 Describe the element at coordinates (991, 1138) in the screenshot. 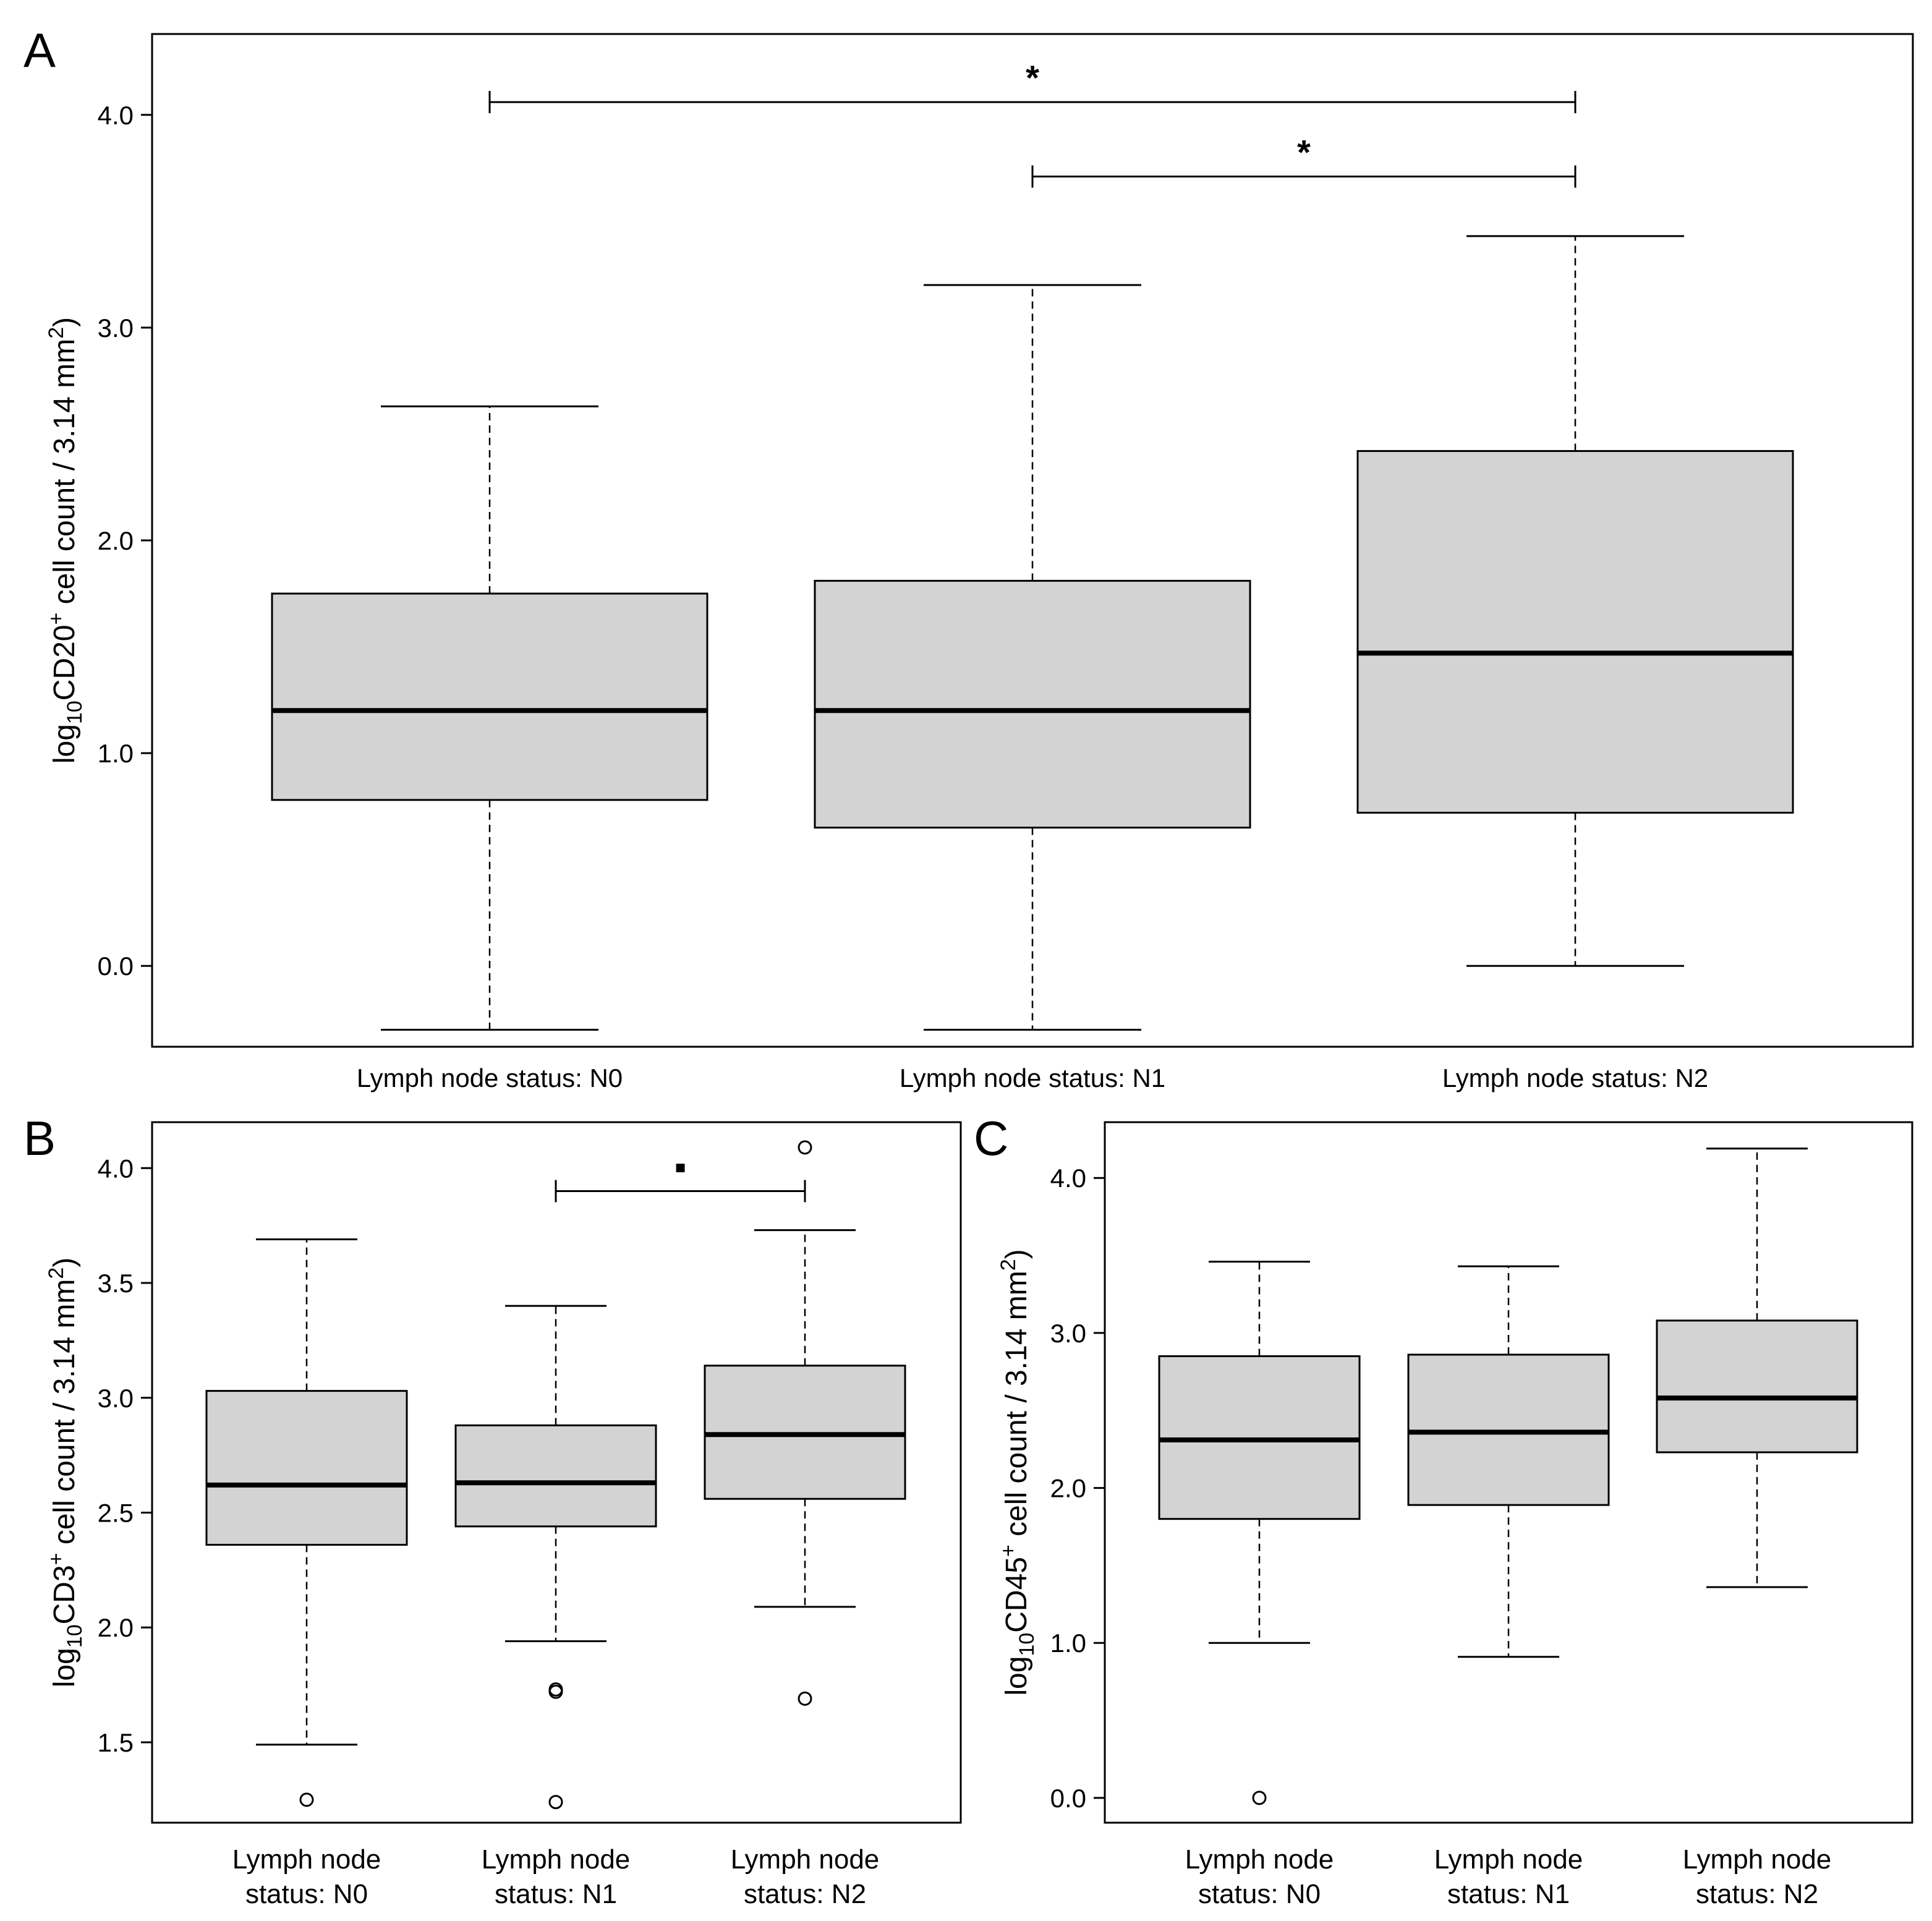

I see `panel-c-letter: C` at that location.